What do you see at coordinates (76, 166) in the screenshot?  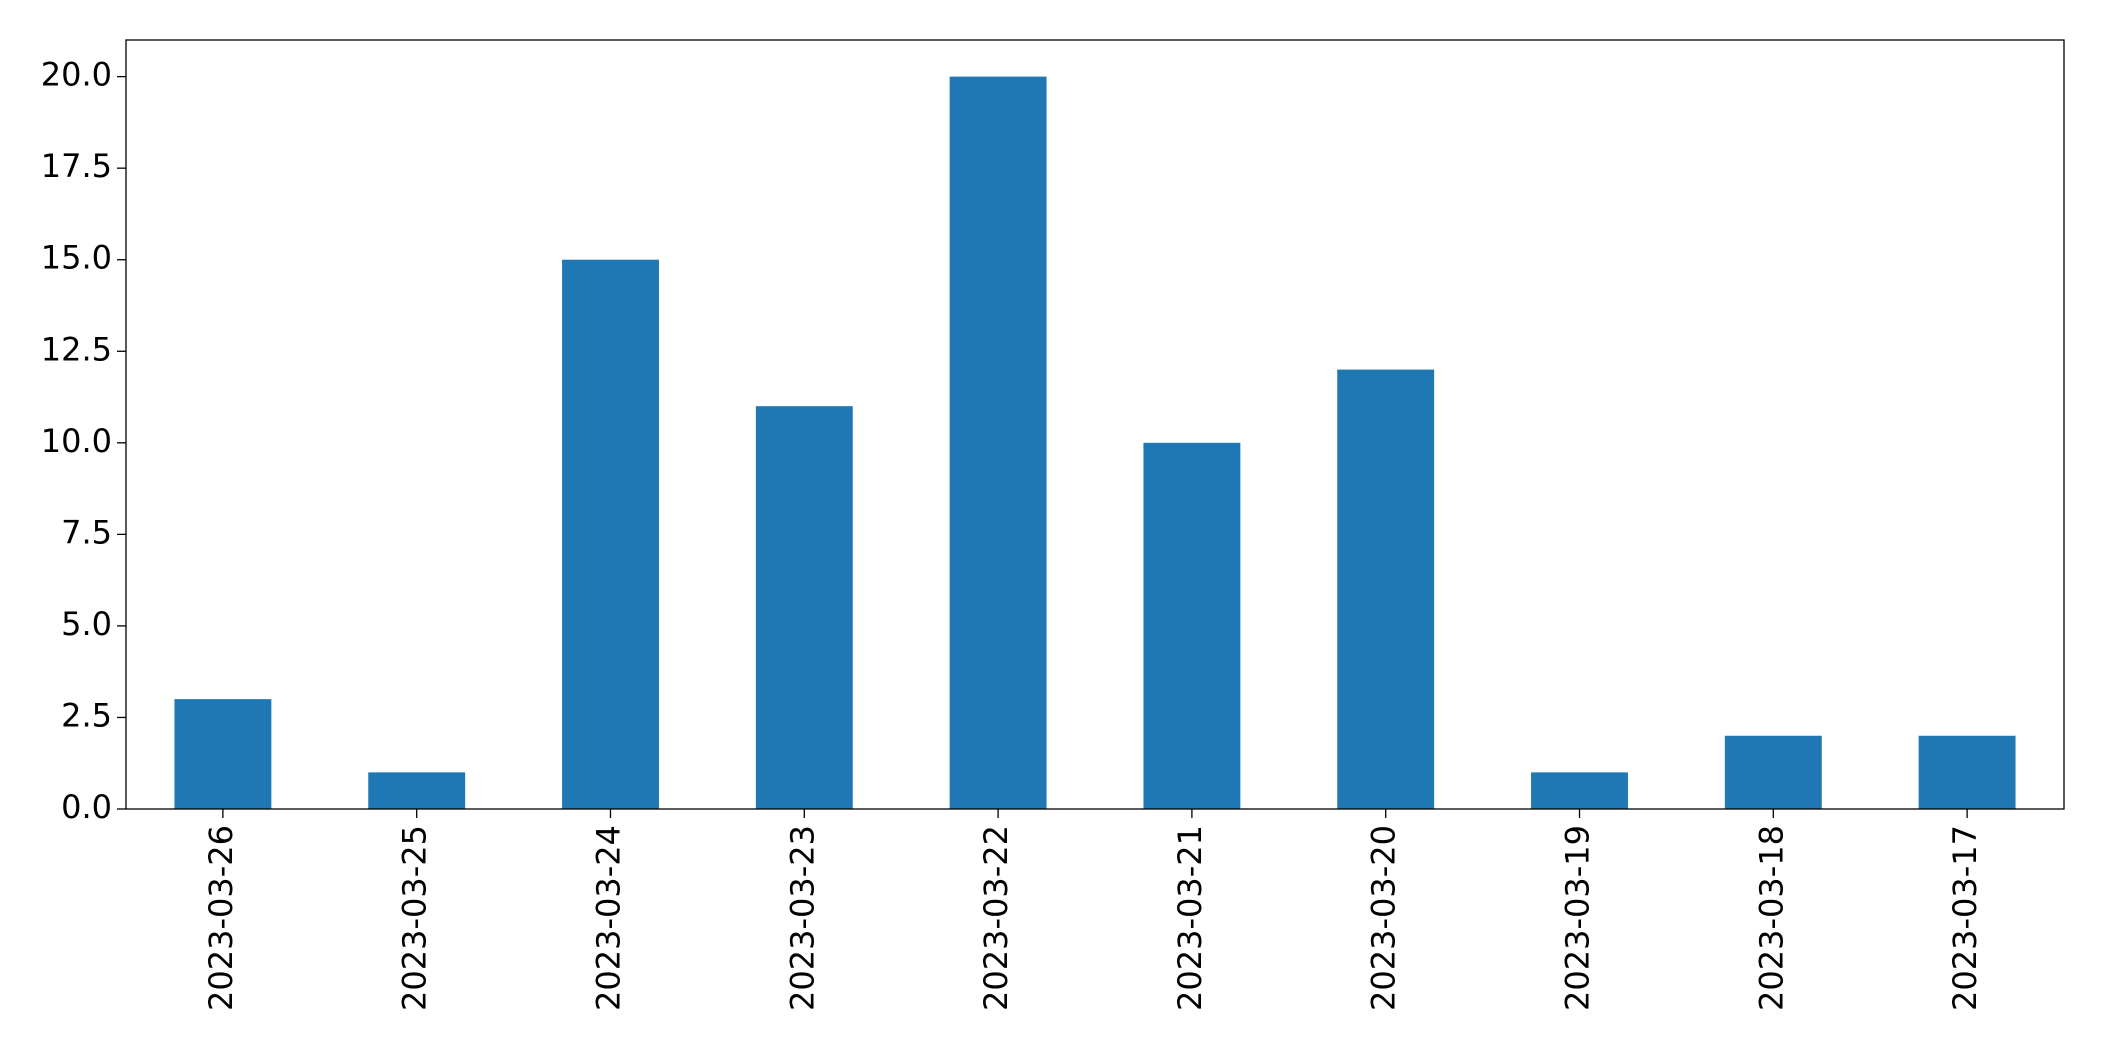 I see `y-tick-label: 17.5` at bounding box center [76, 166].